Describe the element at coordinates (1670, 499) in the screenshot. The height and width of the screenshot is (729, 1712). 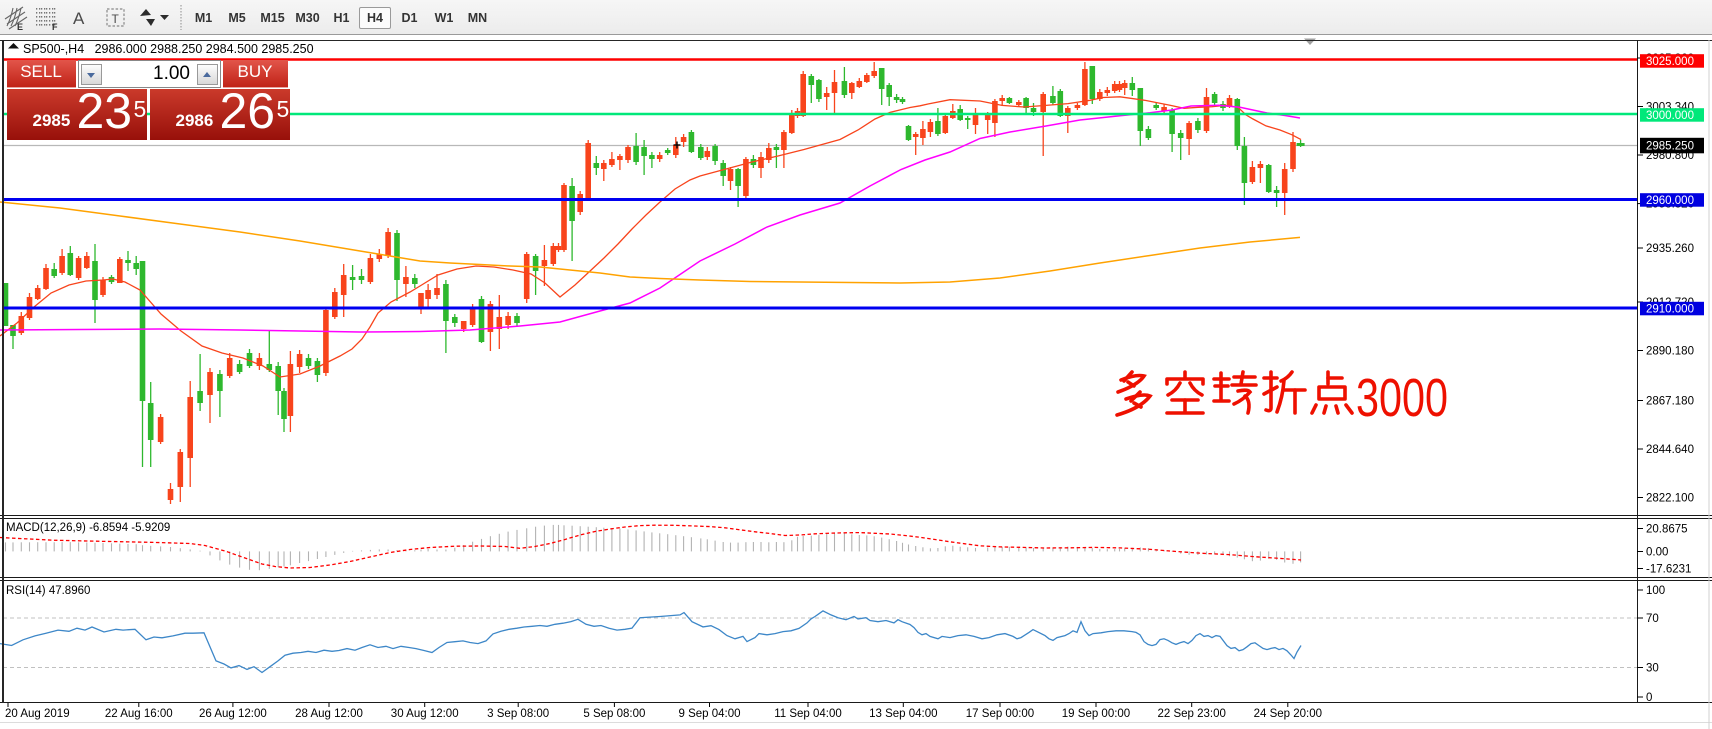
I see `svg-text: 2822.100` at that location.